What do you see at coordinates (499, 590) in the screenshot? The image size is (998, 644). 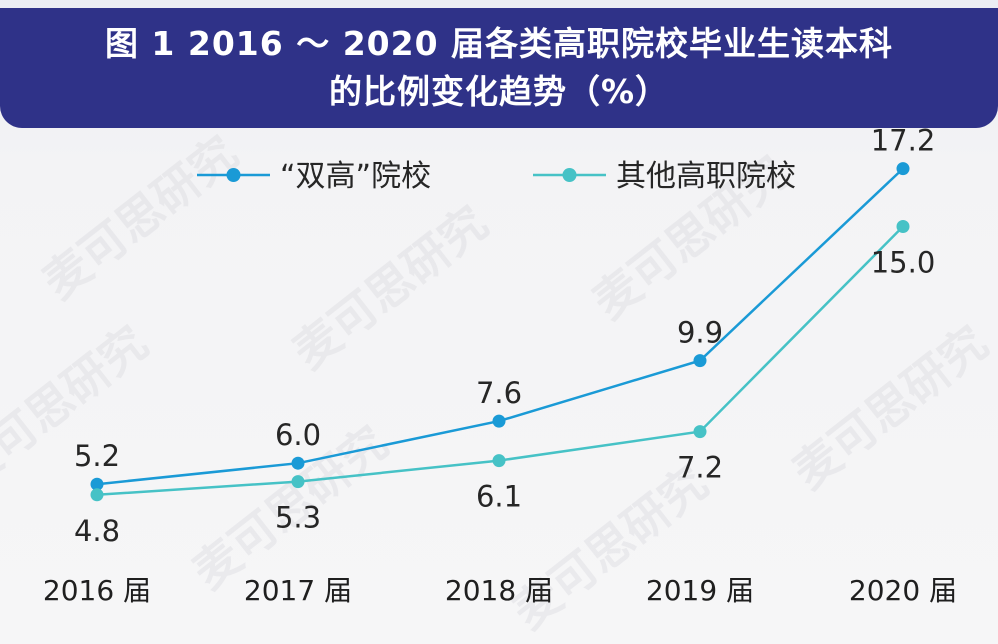 I see `x-tick-label: 2018 届` at bounding box center [499, 590].